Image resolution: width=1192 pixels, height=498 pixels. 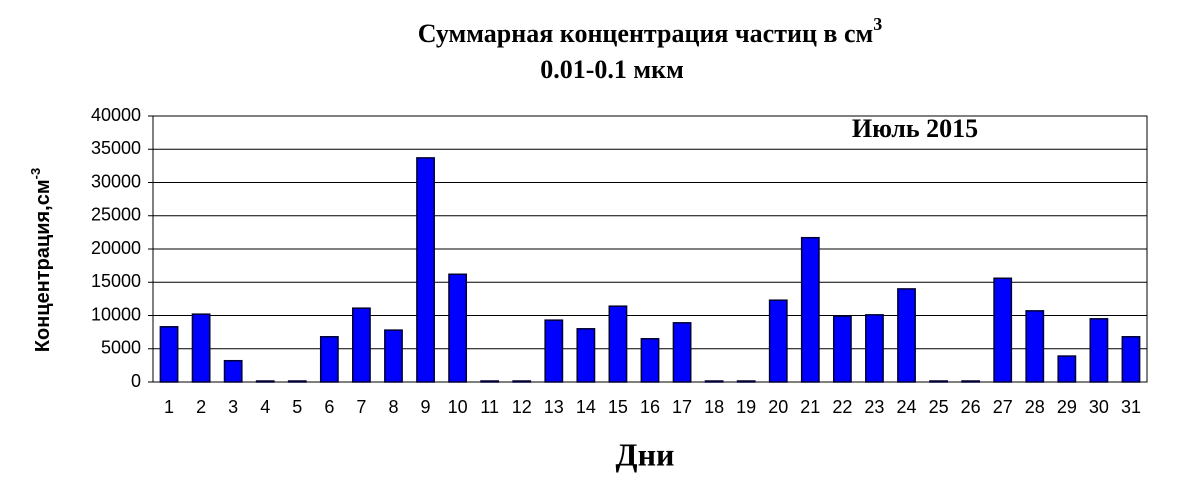 I want to click on y-axis-title: Концентрация,см-3, so click(x=41, y=260).